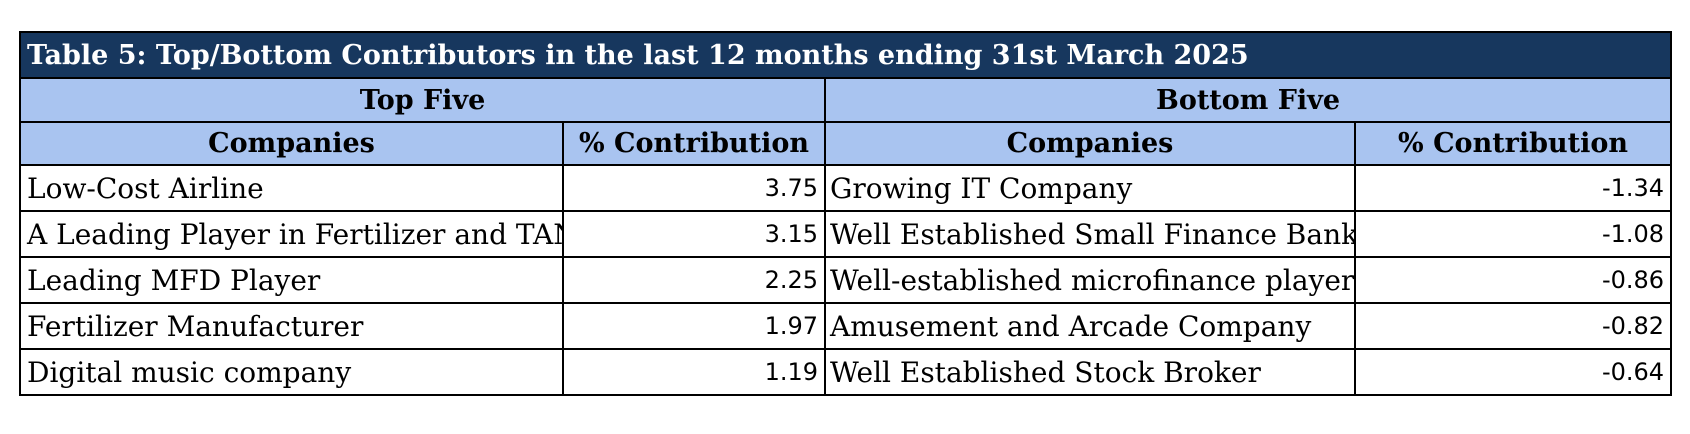 This screenshot has height=434, width=1690. What do you see at coordinates (694, 143) in the screenshot?
I see `column-header-top-contribution: % Contribution` at bounding box center [694, 143].